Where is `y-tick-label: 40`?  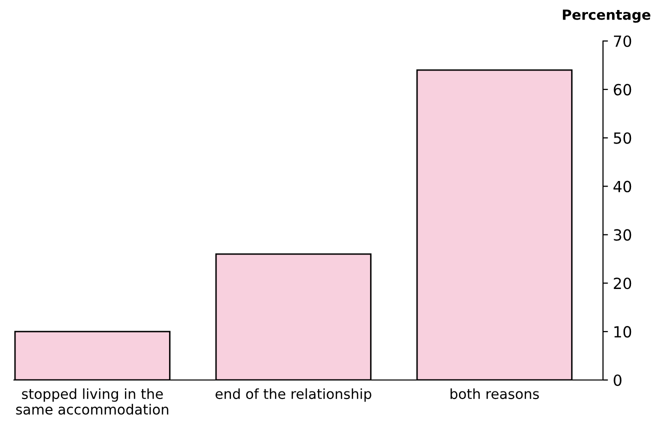
y-tick-label: 40 is located at coordinates (622, 186).